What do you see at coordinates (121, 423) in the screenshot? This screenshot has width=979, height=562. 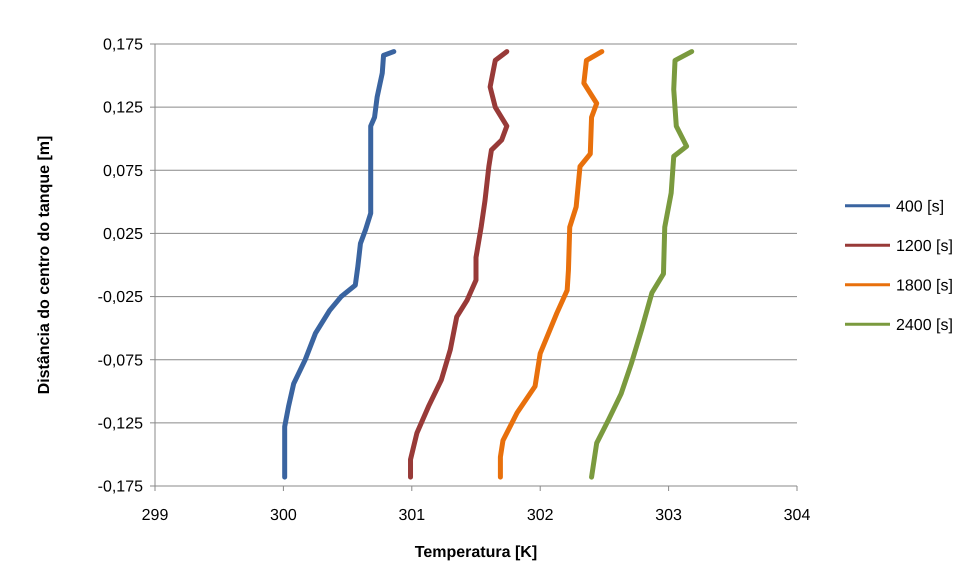 I see `y-tick-label: -0,125` at bounding box center [121, 423].